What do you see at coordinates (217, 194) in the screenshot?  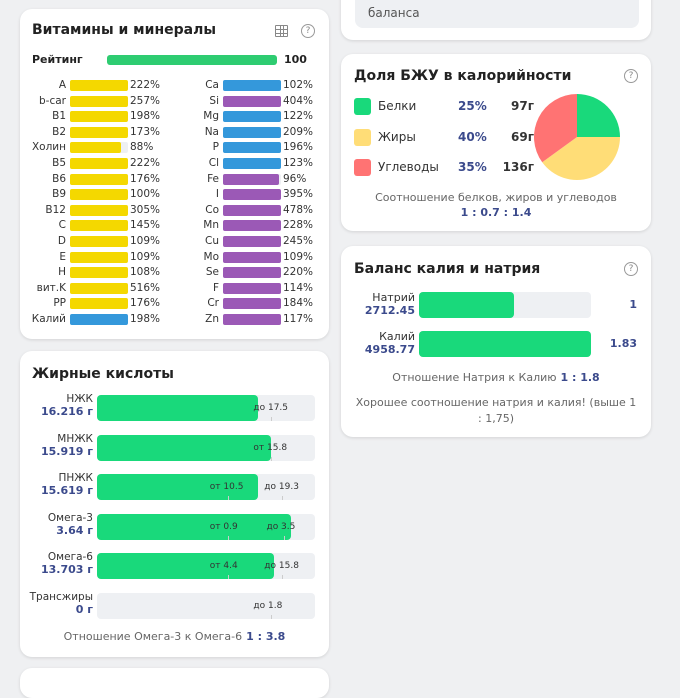 I see `nutrient-label: I` at bounding box center [217, 194].